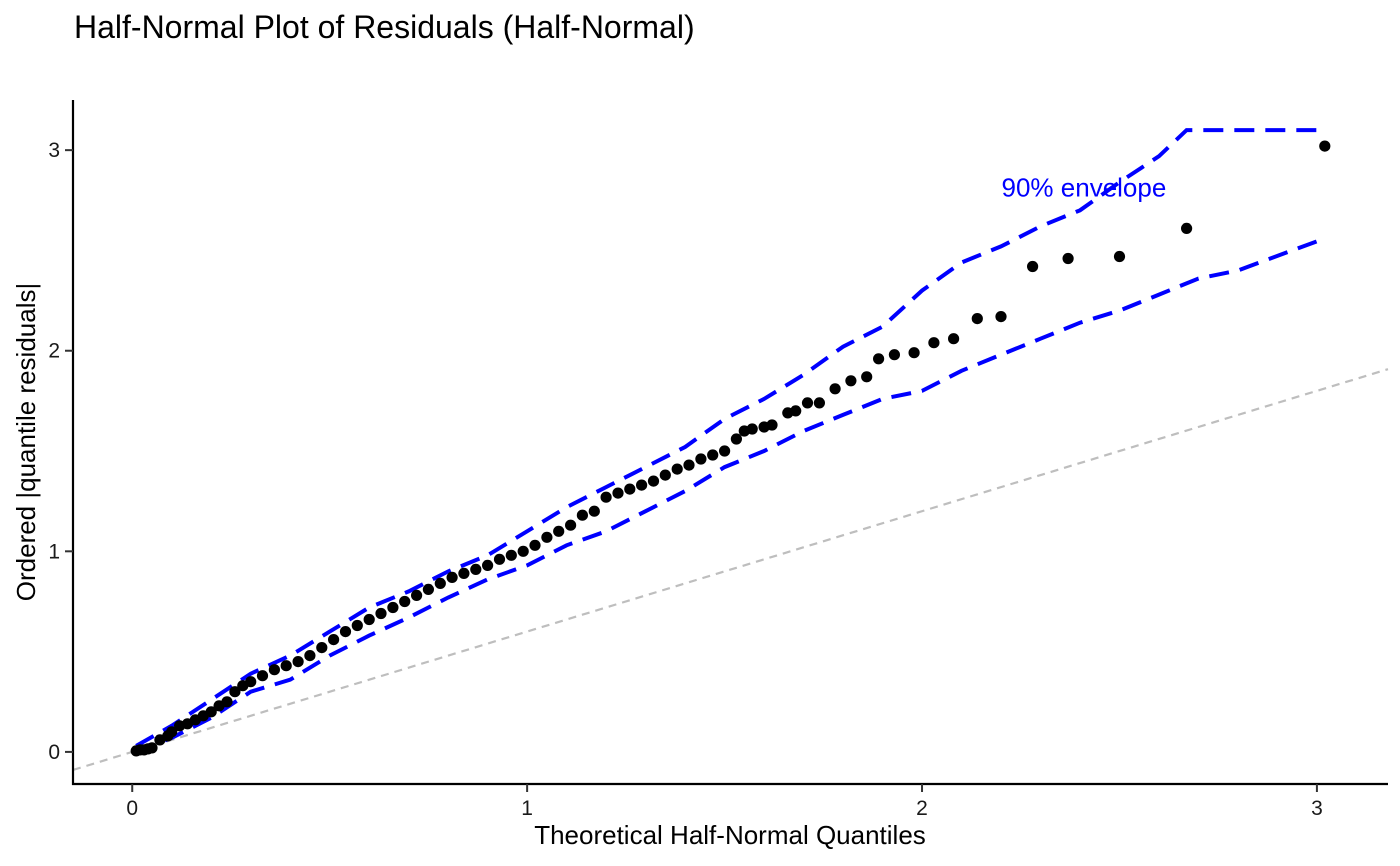  Describe the element at coordinates (922, 808) in the screenshot. I see `x-tick-label: 2` at that location.